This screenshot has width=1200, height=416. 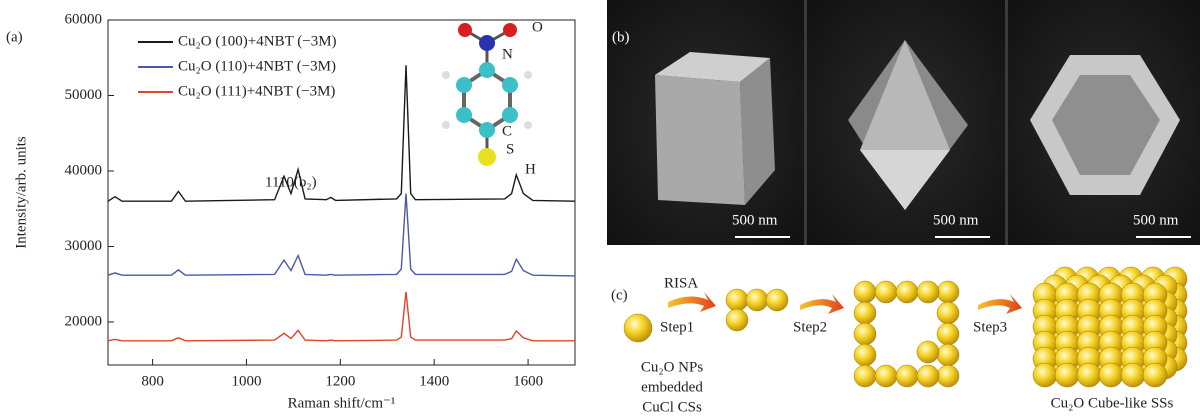 What do you see at coordinates (908, 125) in the screenshot?
I see `octahedron-particle` at bounding box center [908, 125].